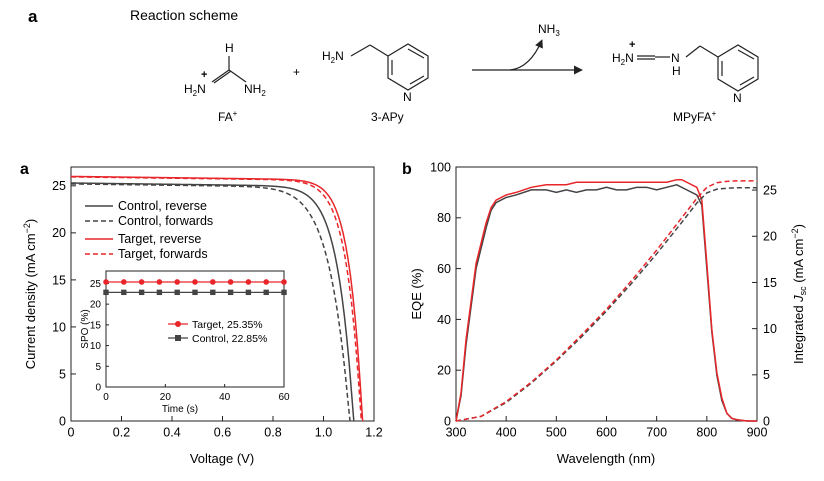 The height and width of the screenshot is (481, 824). I want to click on jv-y-tick-label: 15, so click(59, 280).